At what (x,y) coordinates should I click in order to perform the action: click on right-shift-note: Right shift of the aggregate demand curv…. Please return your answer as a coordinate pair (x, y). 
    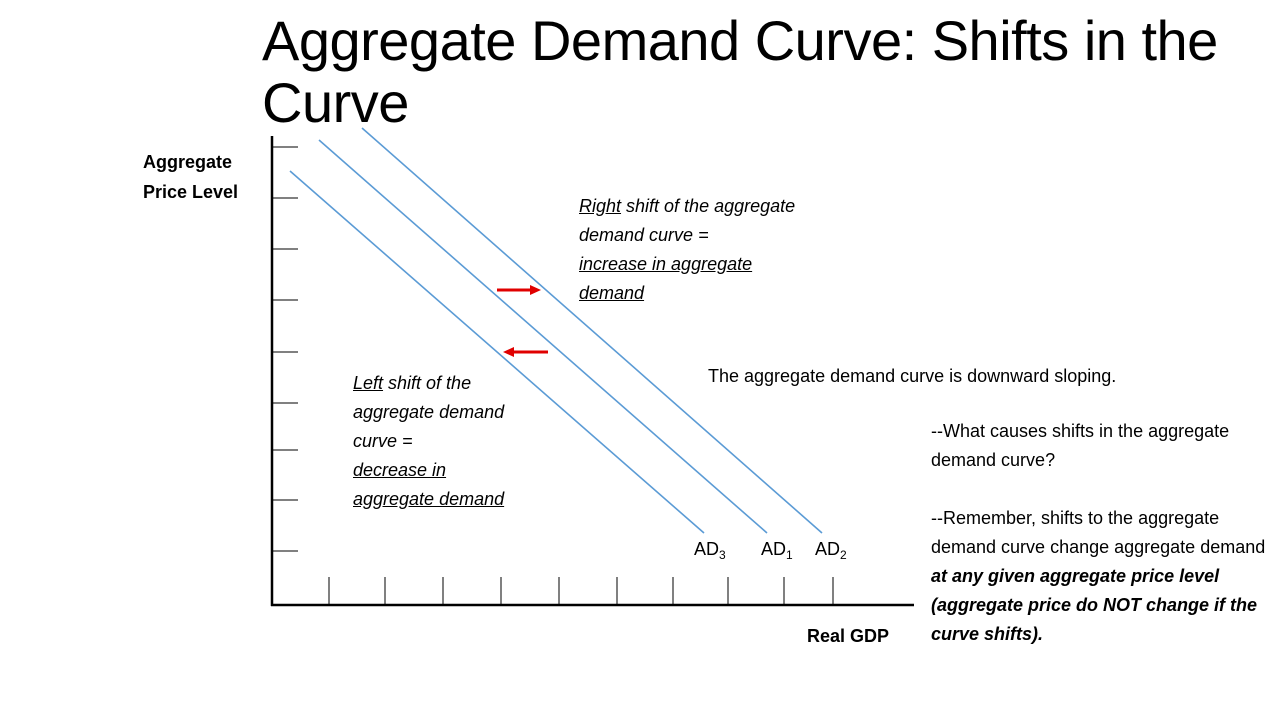
    Looking at the image, I should click on (687, 250).